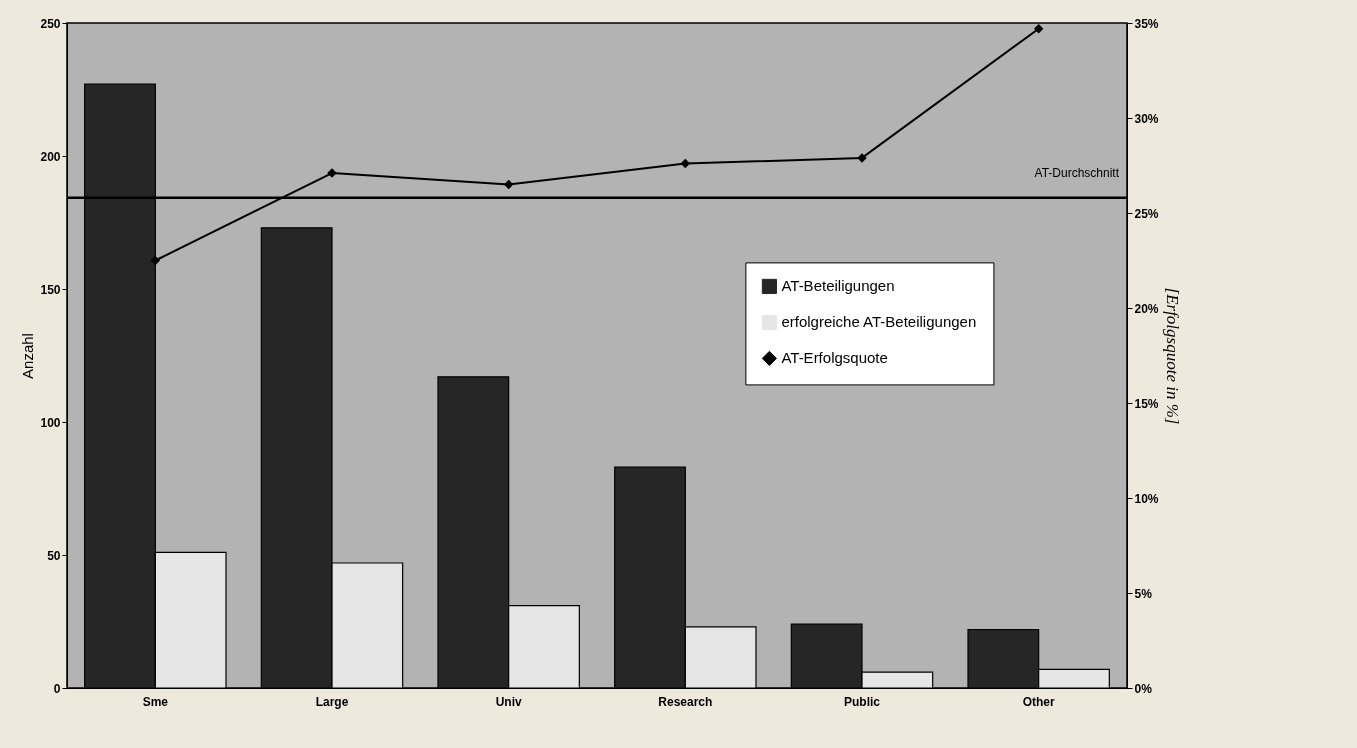 Image resolution: width=1357 pixels, height=748 pixels. I want to click on y2-tick-label: 0%, so click(1143, 688).